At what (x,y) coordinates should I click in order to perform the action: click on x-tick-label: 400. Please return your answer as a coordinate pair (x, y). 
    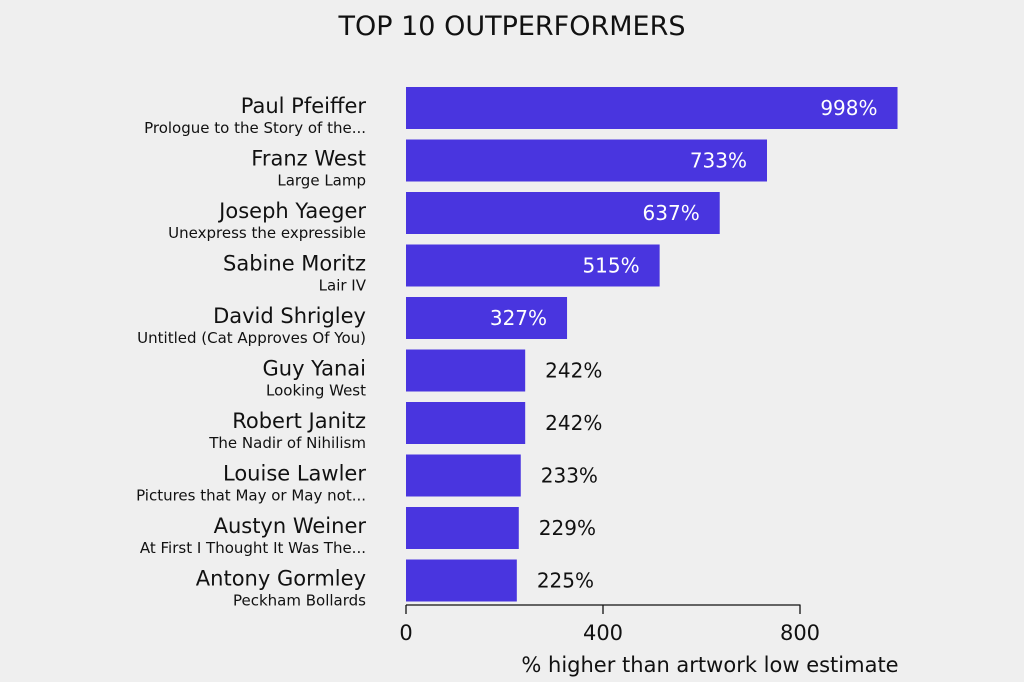
    Looking at the image, I should click on (603, 633).